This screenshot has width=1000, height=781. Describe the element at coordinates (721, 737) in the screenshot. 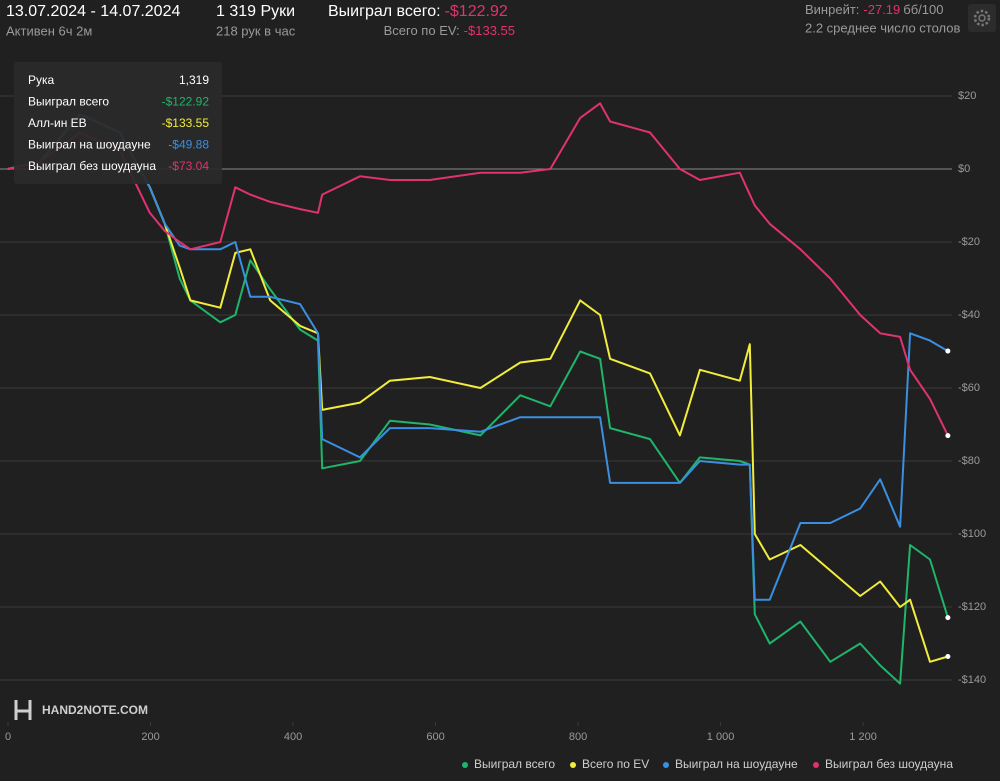

I see `x-tick-label: 1 000` at that location.